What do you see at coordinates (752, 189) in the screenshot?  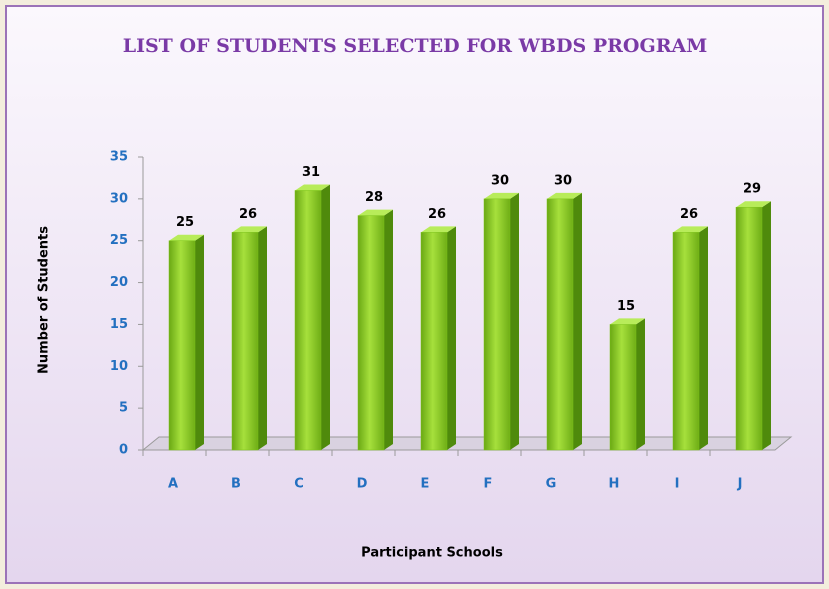 I see `data-label: 29` at bounding box center [752, 189].